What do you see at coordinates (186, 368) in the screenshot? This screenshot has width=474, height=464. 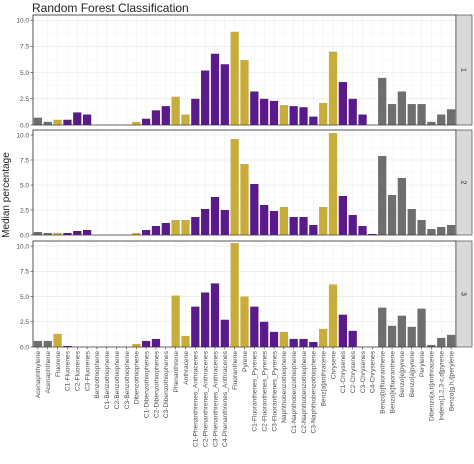 I see `x-tick-label: Anthracene` at bounding box center [186, 368].